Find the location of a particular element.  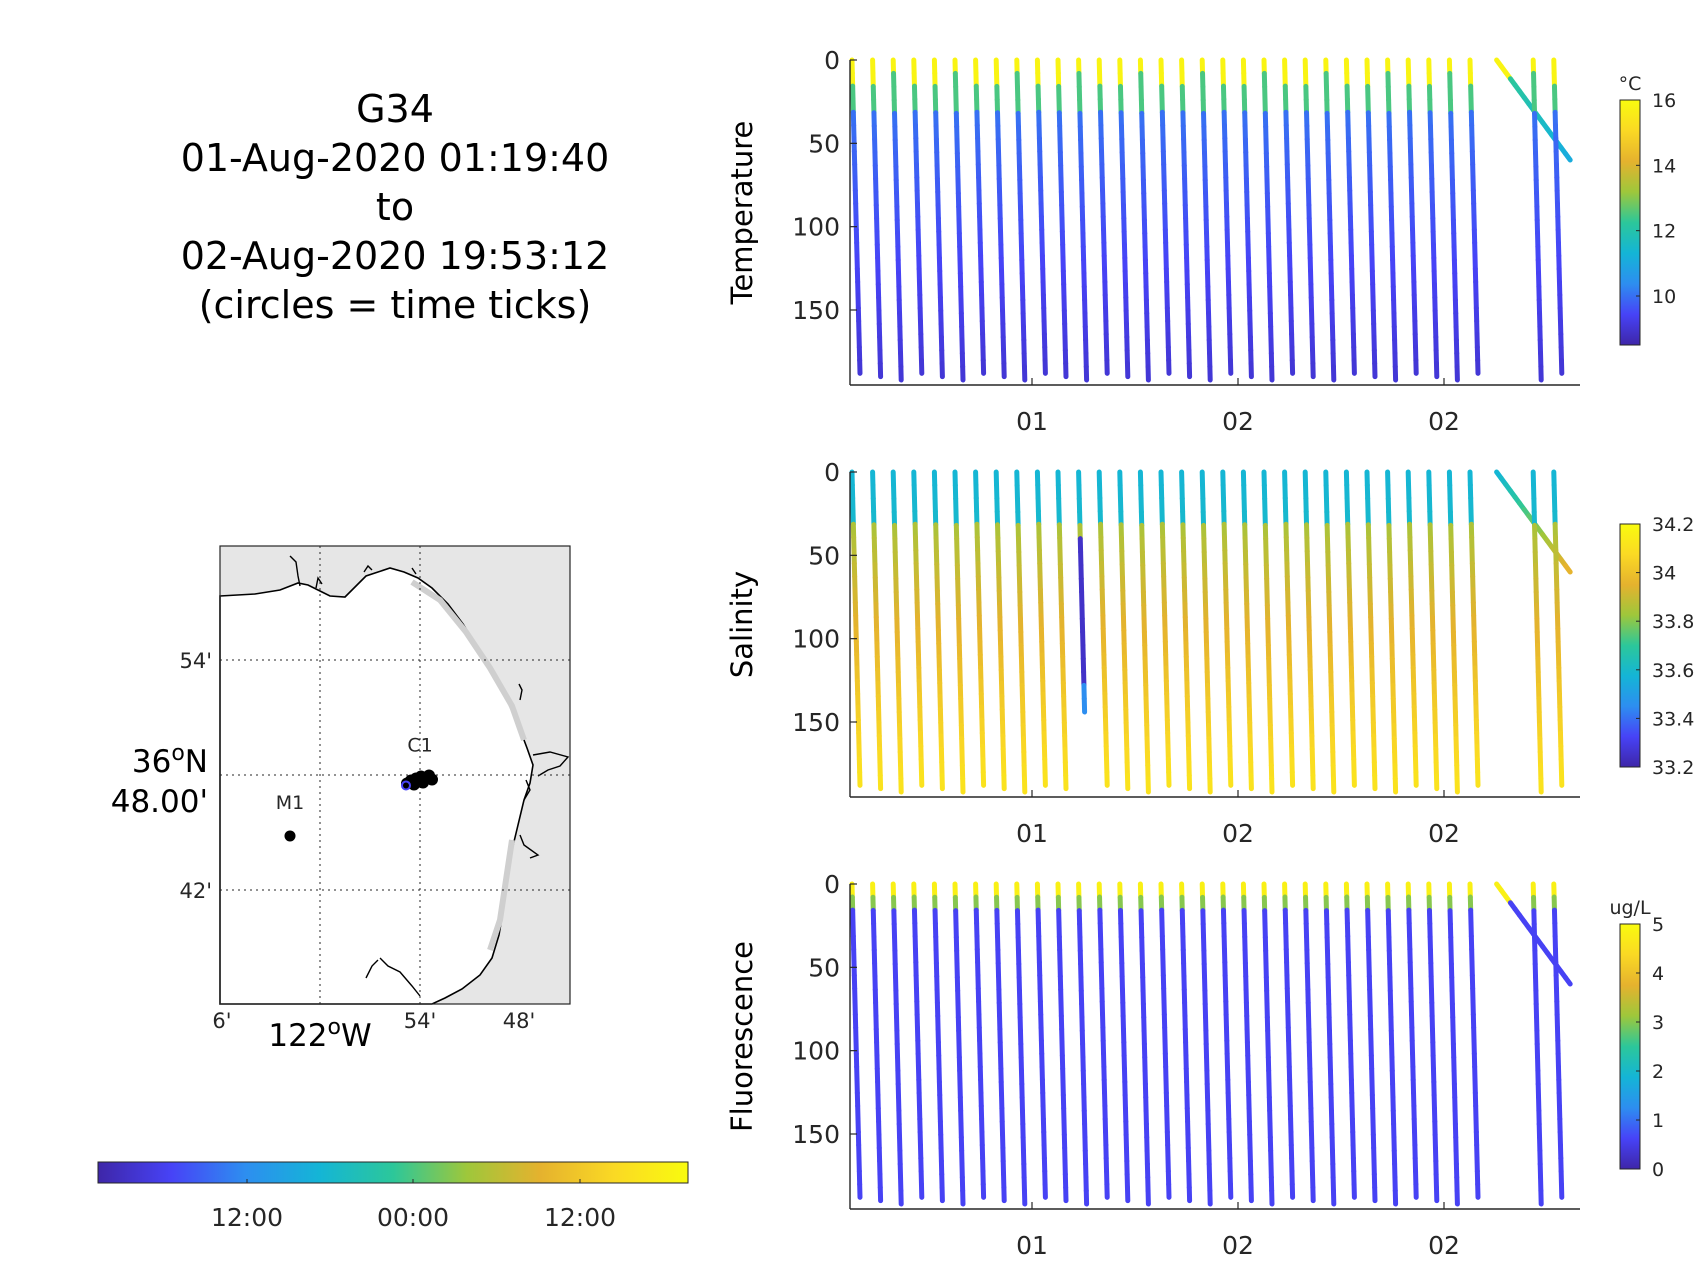

title-line-2: 01-Aug-2020 01:19:40 is located at coordinates (395, 158).